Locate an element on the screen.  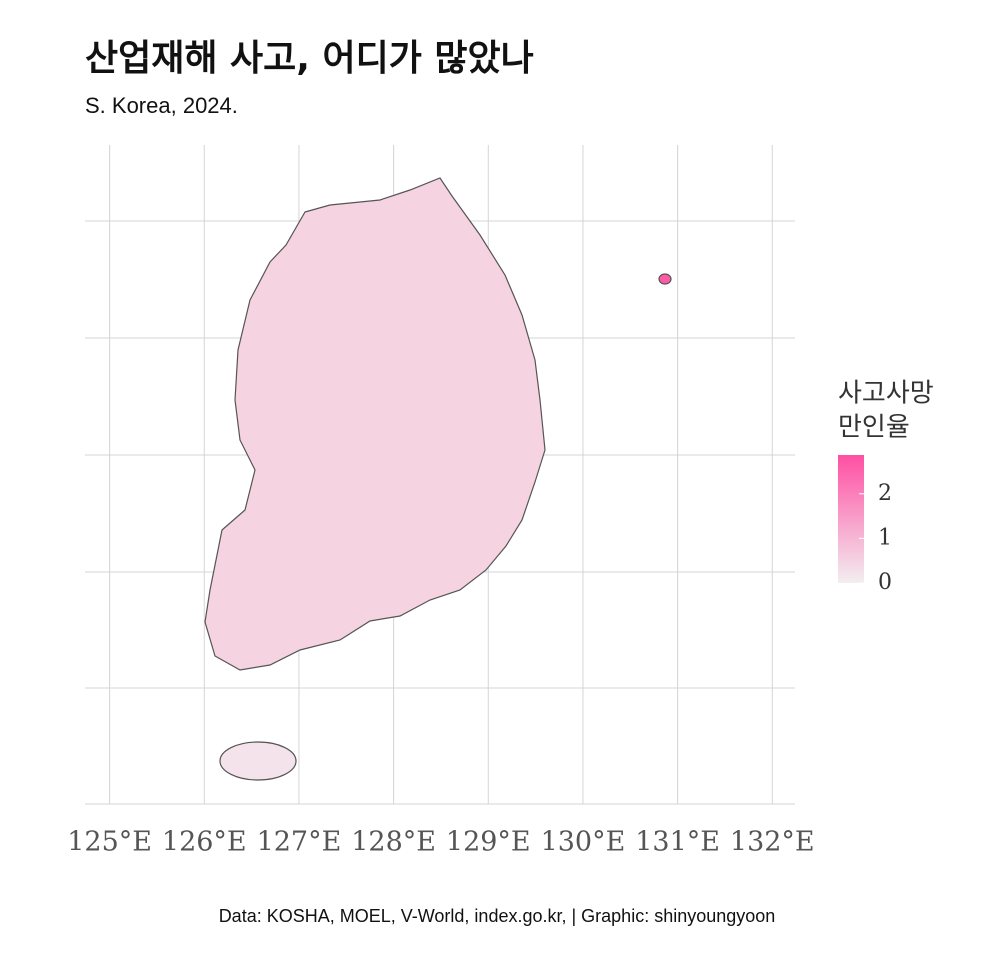
chart-subtitle: S. Korea, 2024. is located at coordinates (161, 105).